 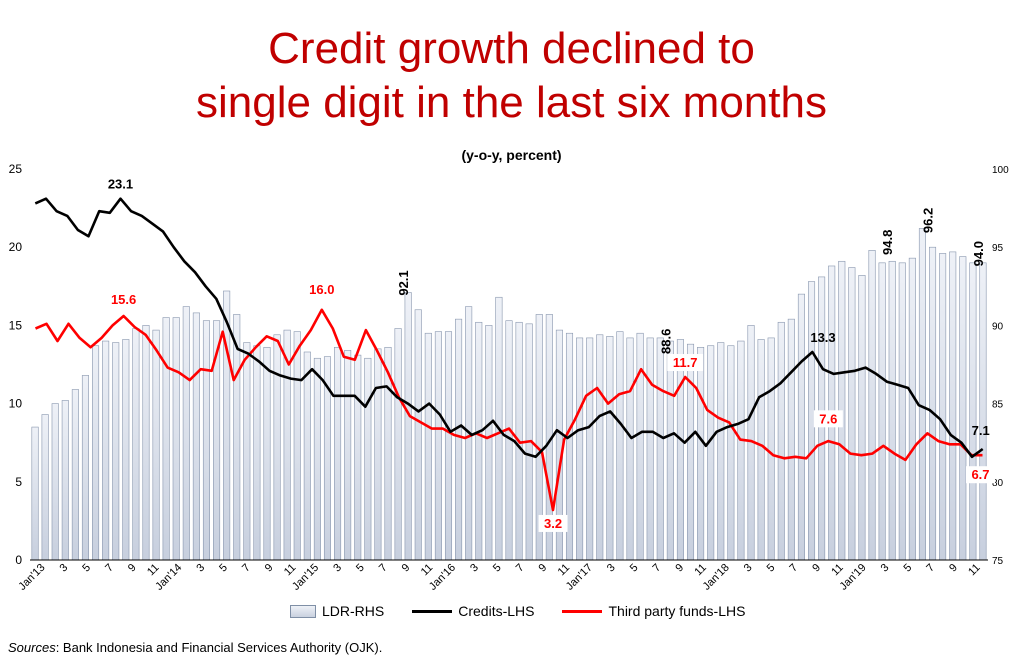 What do you see at coordinates (16, 169) in the screenshot?
I see `y-left-tick-label: 25` at bounding box center [16, 169].